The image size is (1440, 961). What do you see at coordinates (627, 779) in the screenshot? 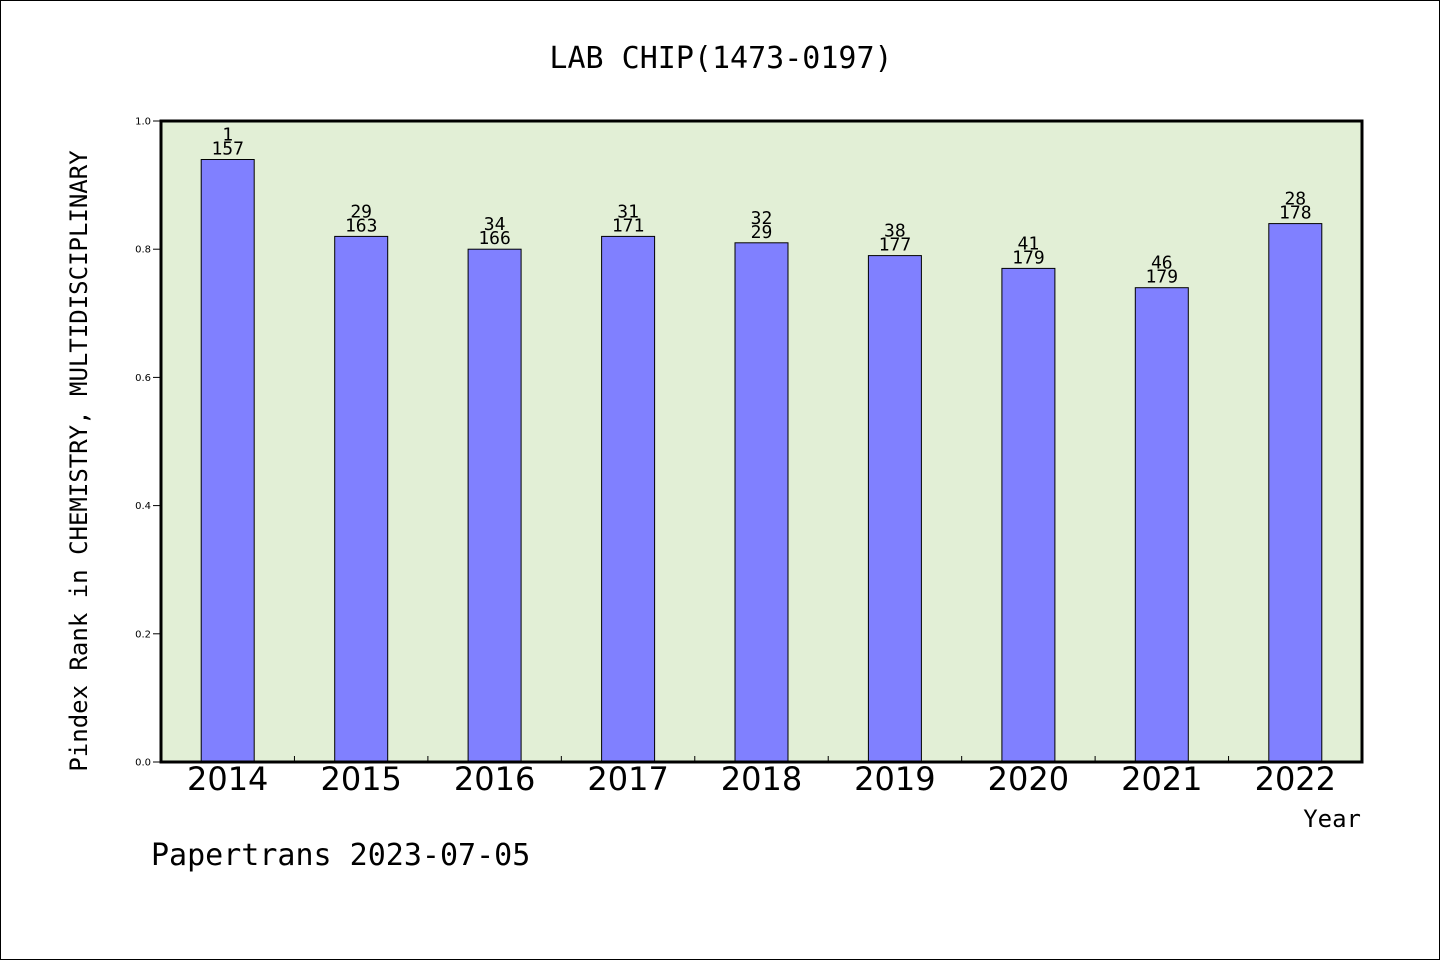
I see `x-tick-label: 2017` at bounding box center [627, 779].